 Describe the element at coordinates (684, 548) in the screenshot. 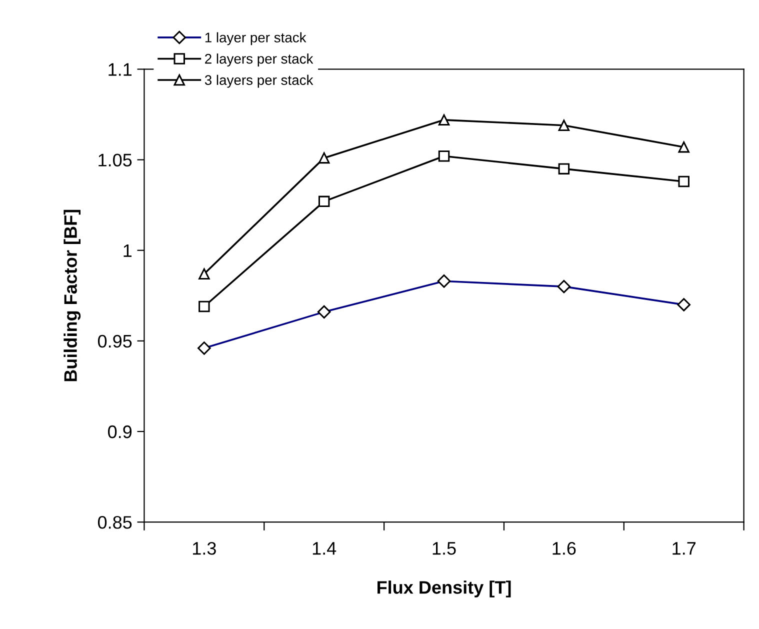

I see `x-tick-label: 1.7` at that location.